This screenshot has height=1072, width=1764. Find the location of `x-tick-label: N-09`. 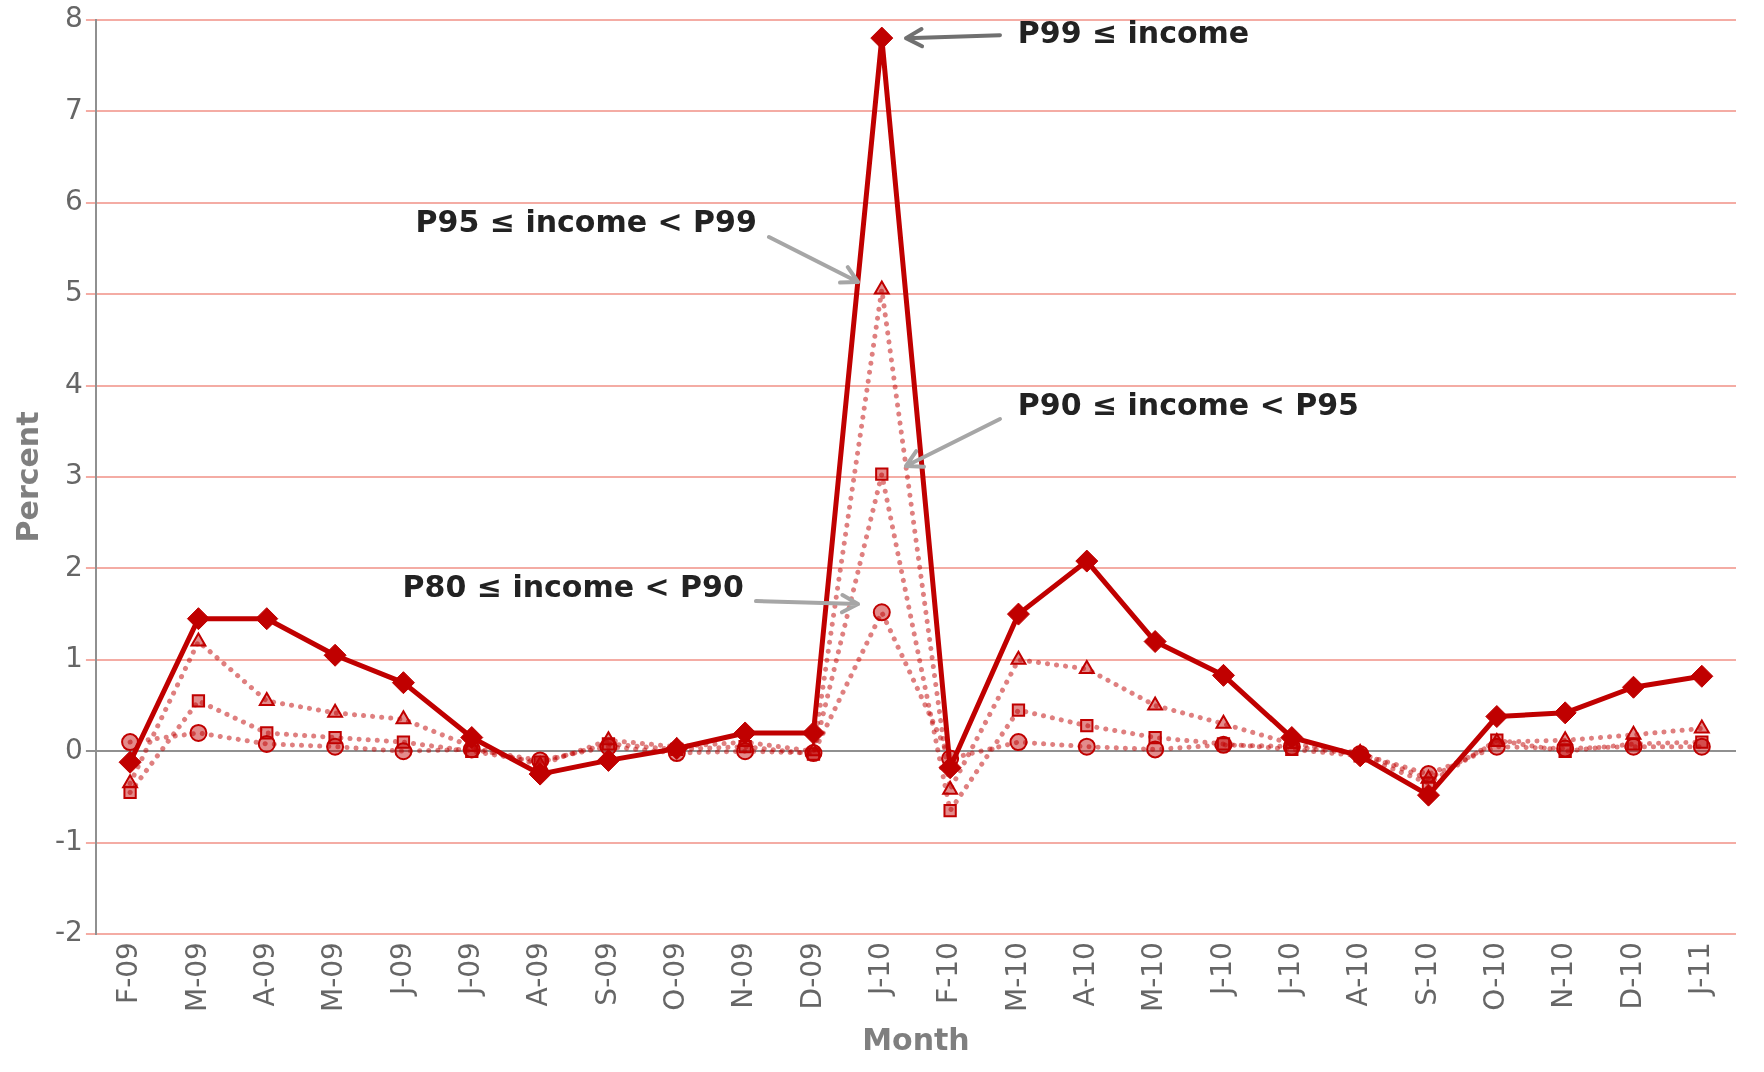

x-tick-label: N-09 is located at coordinates (743, 975).